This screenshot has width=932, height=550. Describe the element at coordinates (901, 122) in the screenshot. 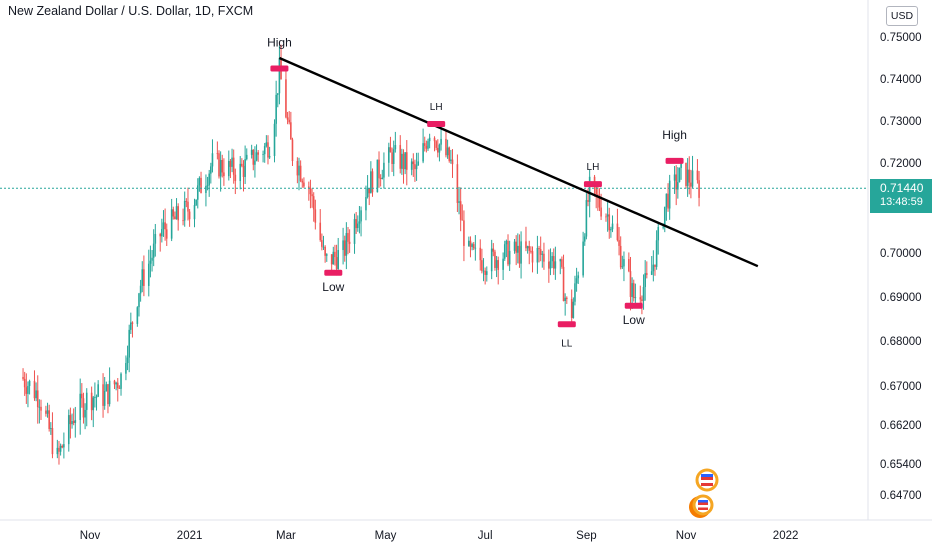

I see `y-tick-label: 0.73000` at that location.